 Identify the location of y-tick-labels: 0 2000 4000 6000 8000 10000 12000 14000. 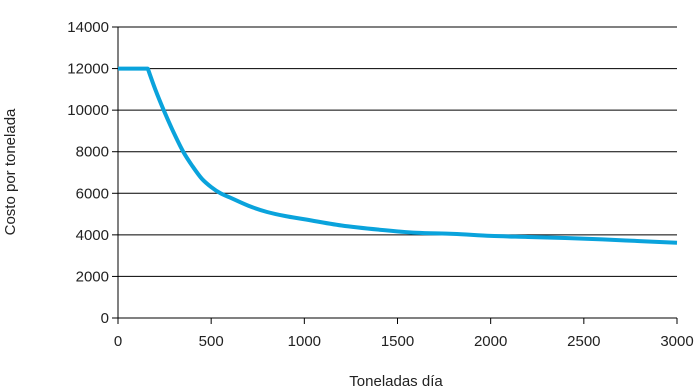
(88, 173).